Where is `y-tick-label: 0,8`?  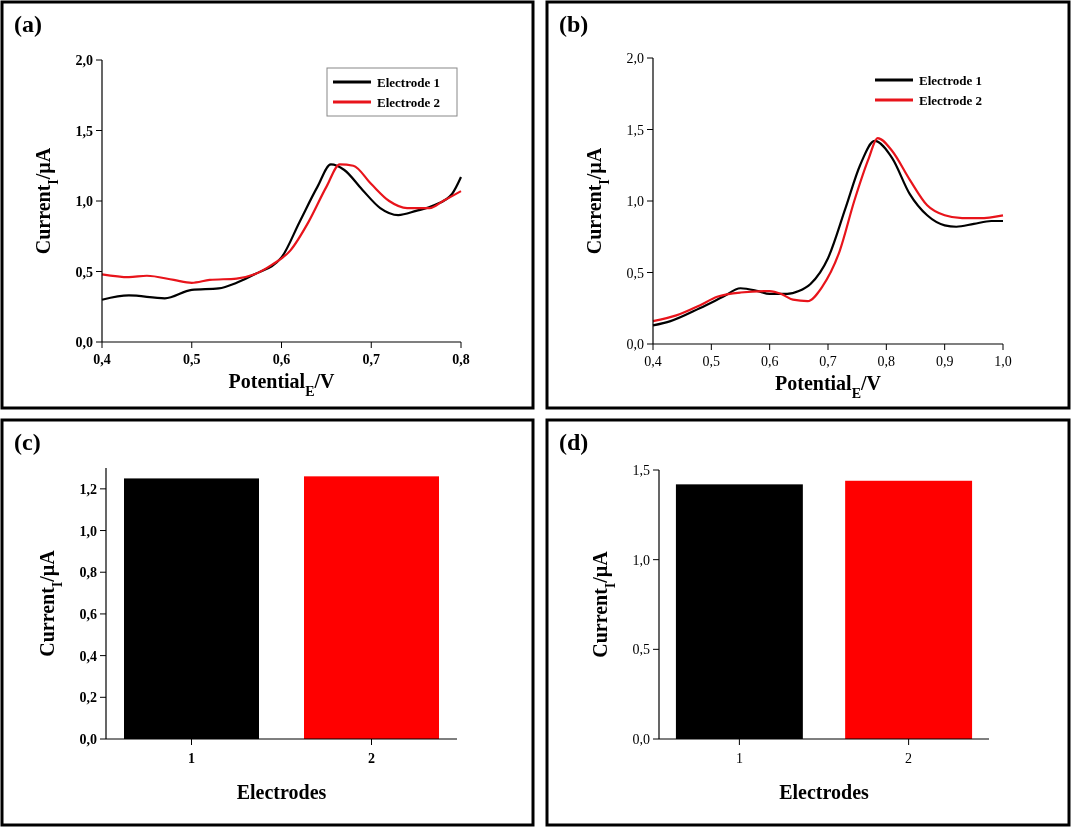
y-tick-label: 0,8 is located at coordinates (88, 573).